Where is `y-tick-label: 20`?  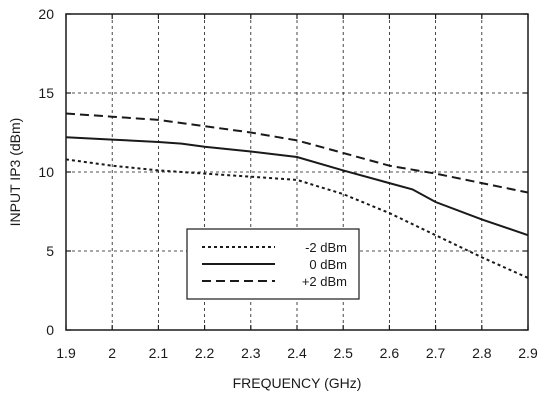
y-tick-label: 20 is located at coordinates (46, 14).